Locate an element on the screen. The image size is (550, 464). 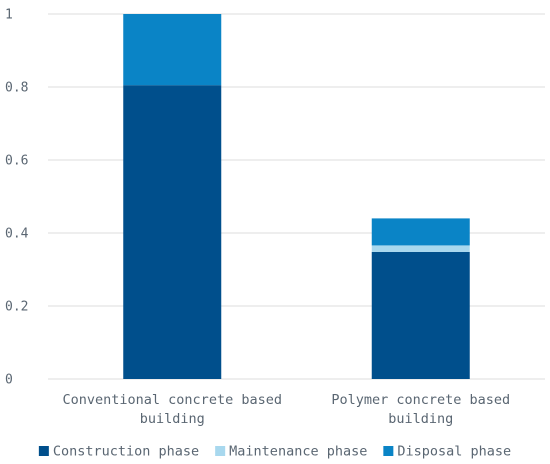
legend-label: Construction phase is located at coordinates (126, 452).